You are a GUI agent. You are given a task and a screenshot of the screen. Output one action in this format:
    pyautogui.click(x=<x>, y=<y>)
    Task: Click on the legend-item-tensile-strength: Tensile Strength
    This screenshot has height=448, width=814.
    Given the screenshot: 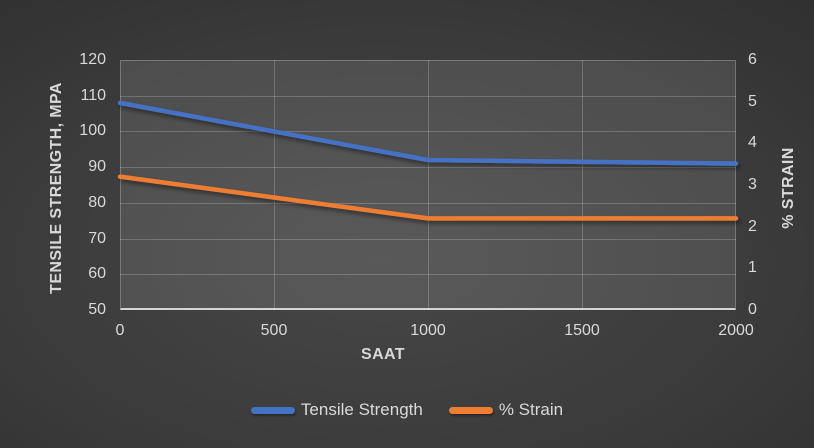 What is the action you would take?
    pyautogui.click(x=336, y=410)
    